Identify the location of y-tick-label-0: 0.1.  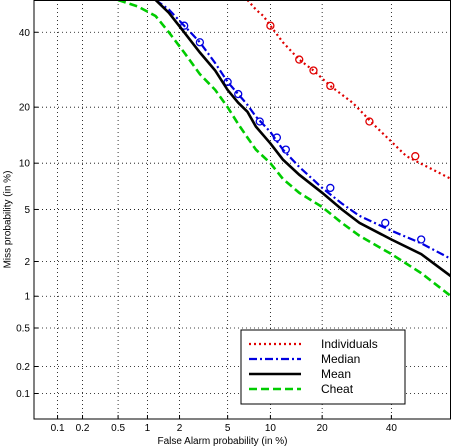
(23, 394).